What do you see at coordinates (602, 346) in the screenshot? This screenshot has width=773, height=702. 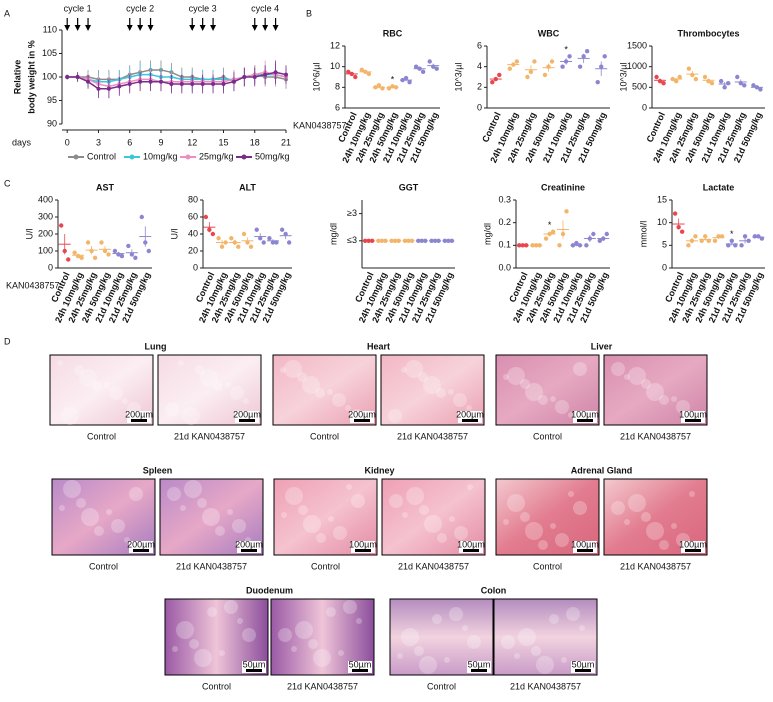 I see `tissue-title: Liver` at bounding box center [602, 346].